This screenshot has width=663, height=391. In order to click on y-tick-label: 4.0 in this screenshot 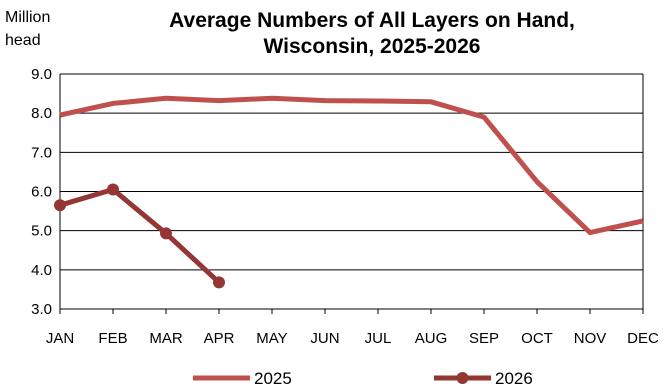, I will do `click(41, 270)`.